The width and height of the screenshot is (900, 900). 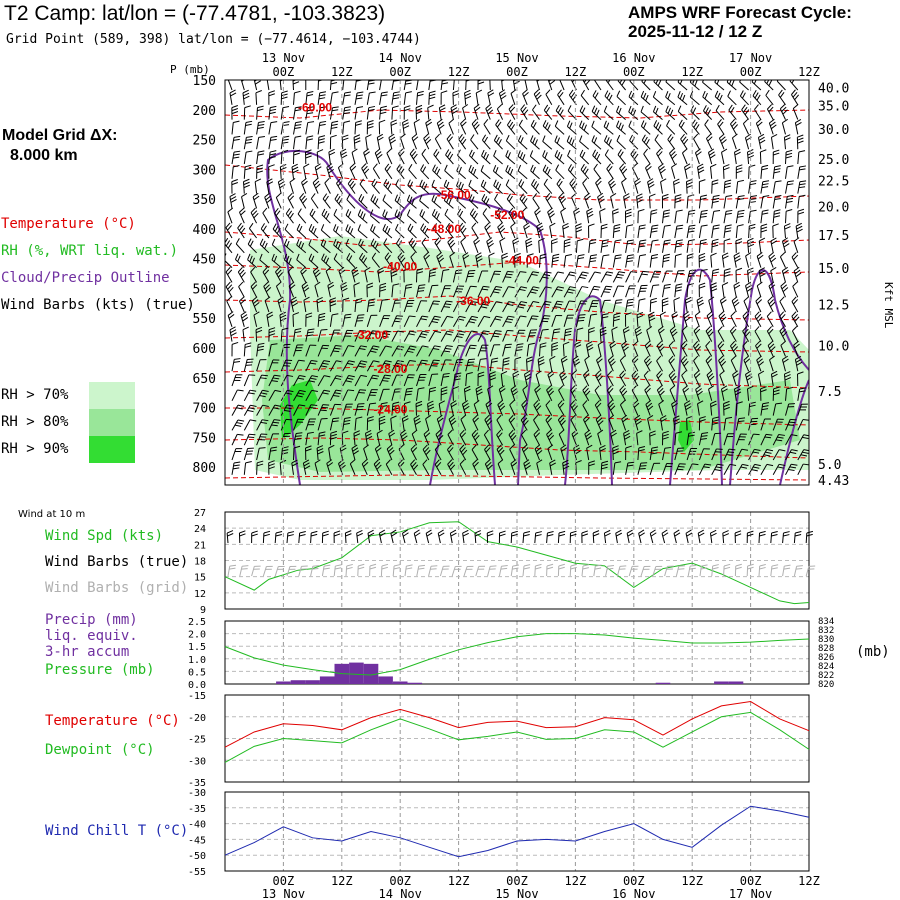 I want to click on pressure-tick-label: 750, so click(x=204, y=438).